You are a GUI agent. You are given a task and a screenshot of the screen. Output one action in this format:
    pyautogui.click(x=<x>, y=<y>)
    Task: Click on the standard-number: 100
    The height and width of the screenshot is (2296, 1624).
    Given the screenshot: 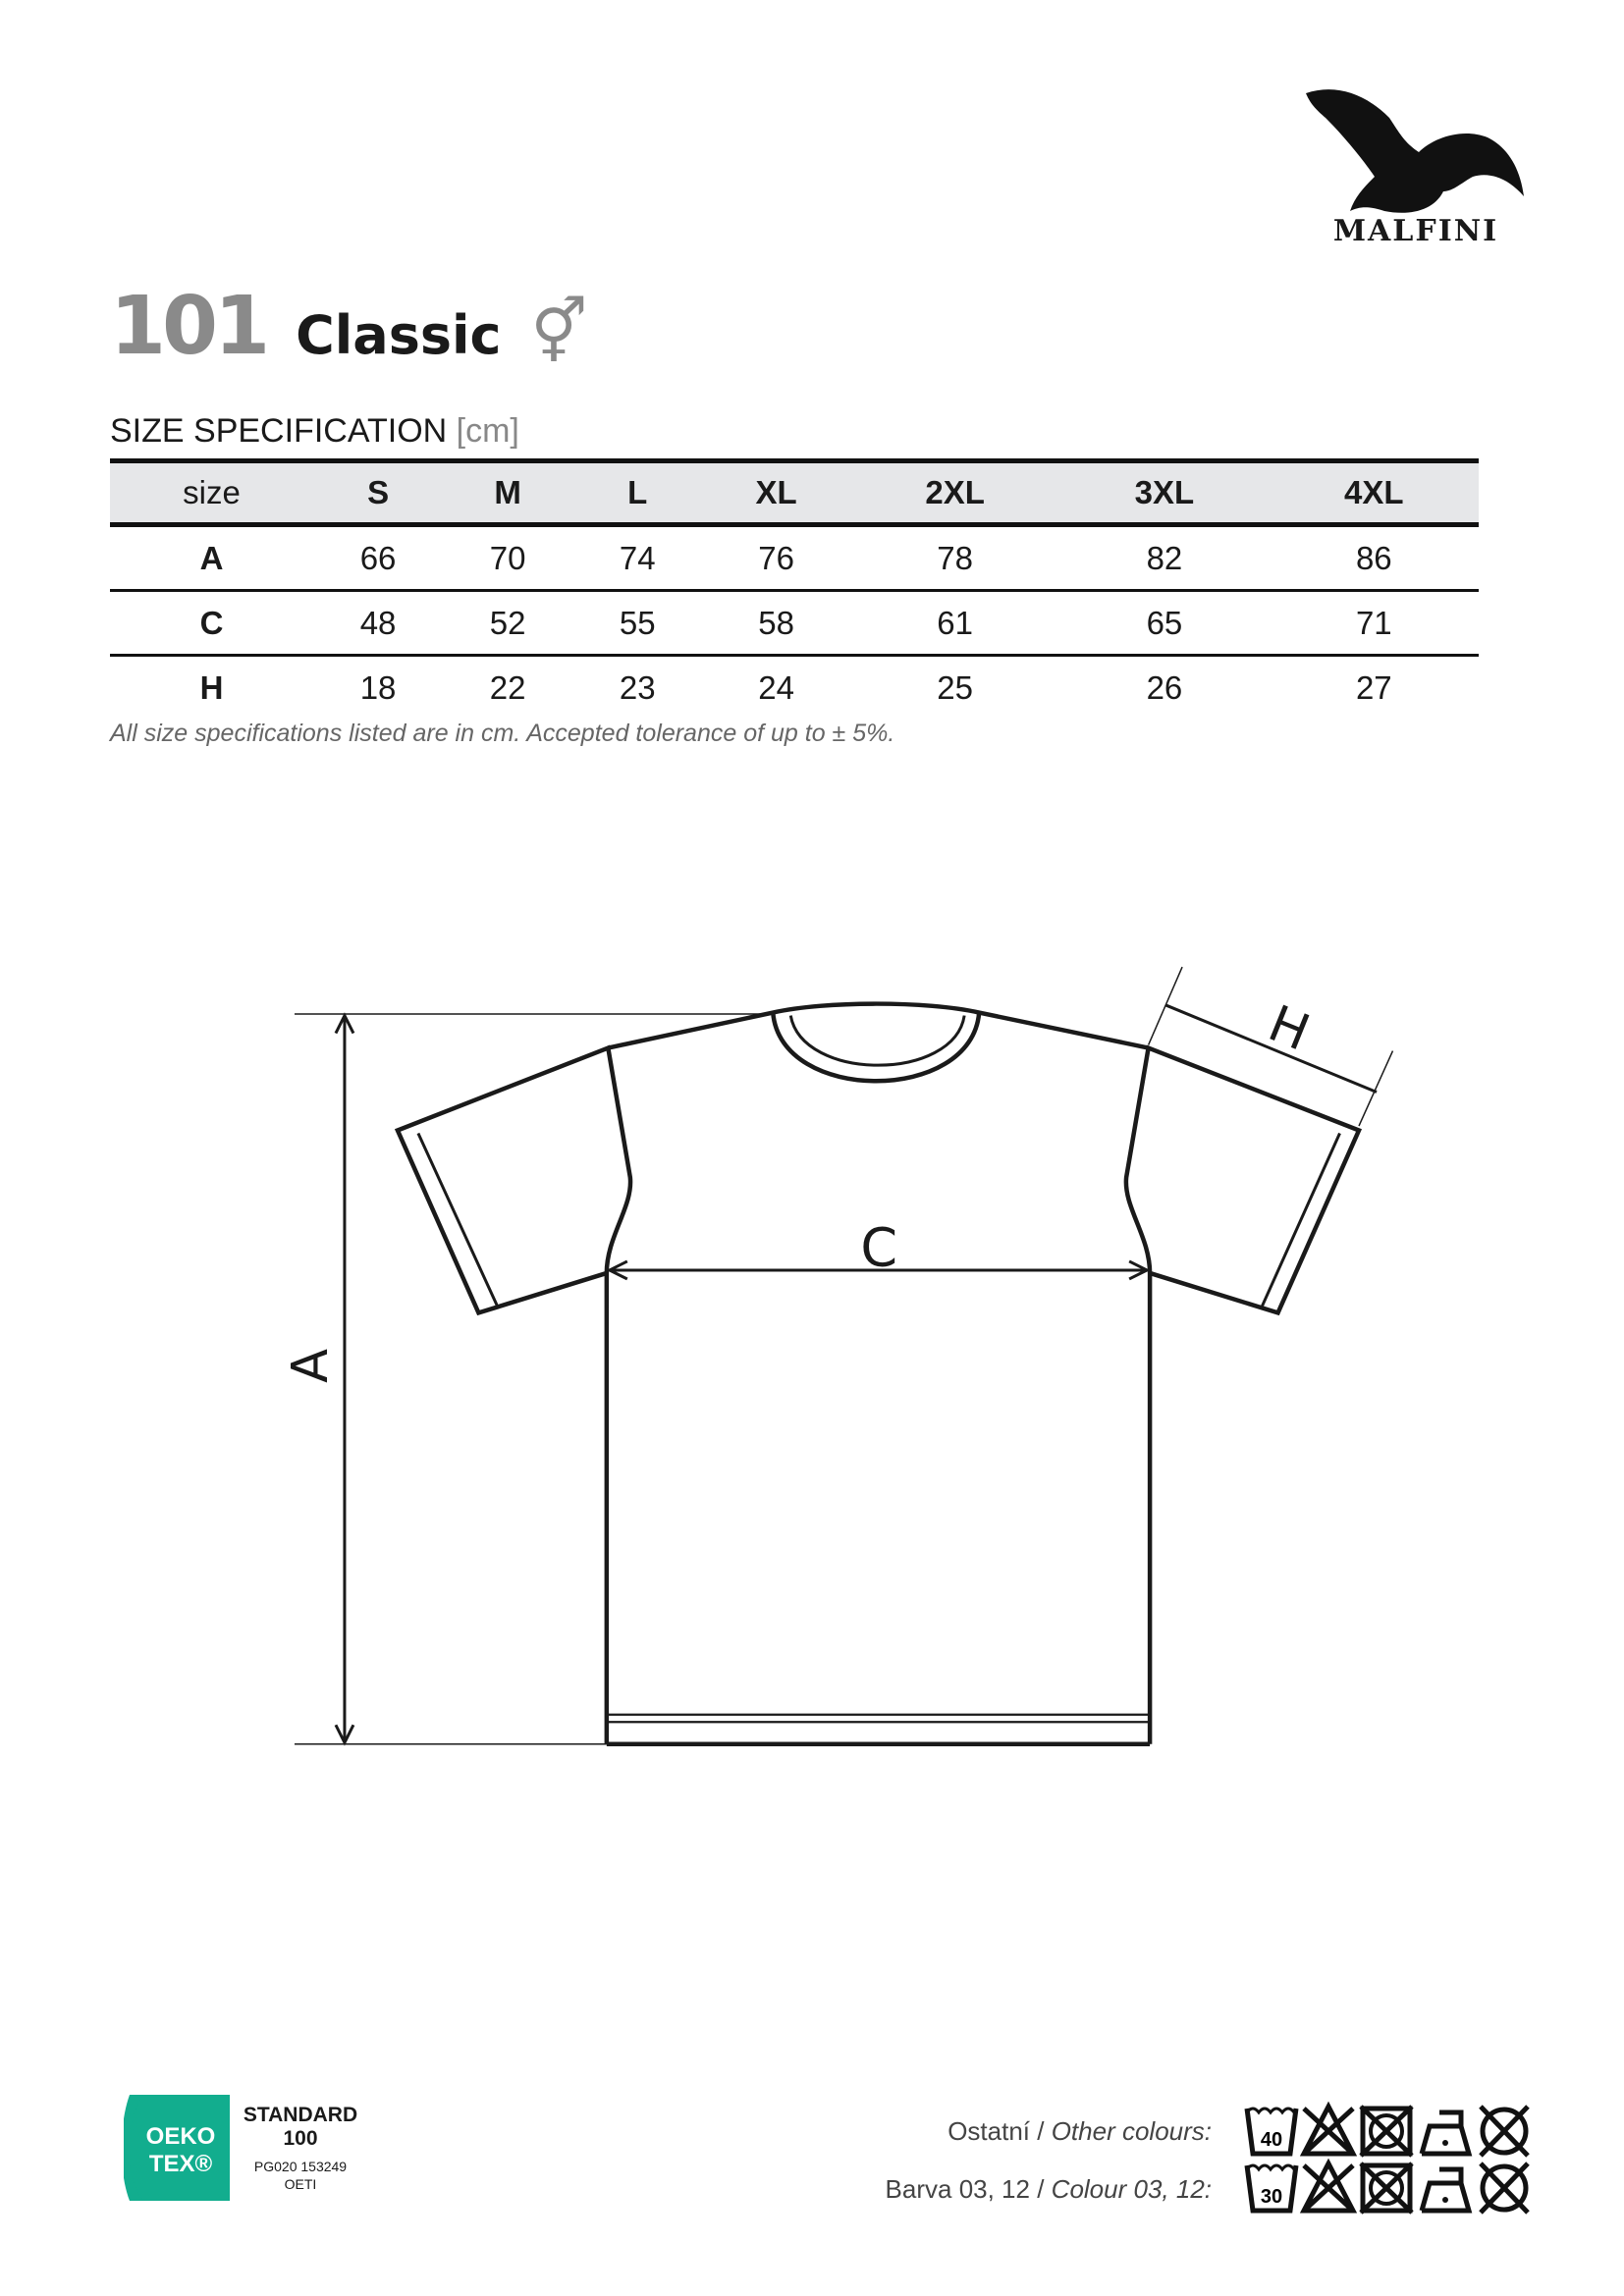 What is the action you would take?
    pyautogui.click(x=300, y=2138)
    